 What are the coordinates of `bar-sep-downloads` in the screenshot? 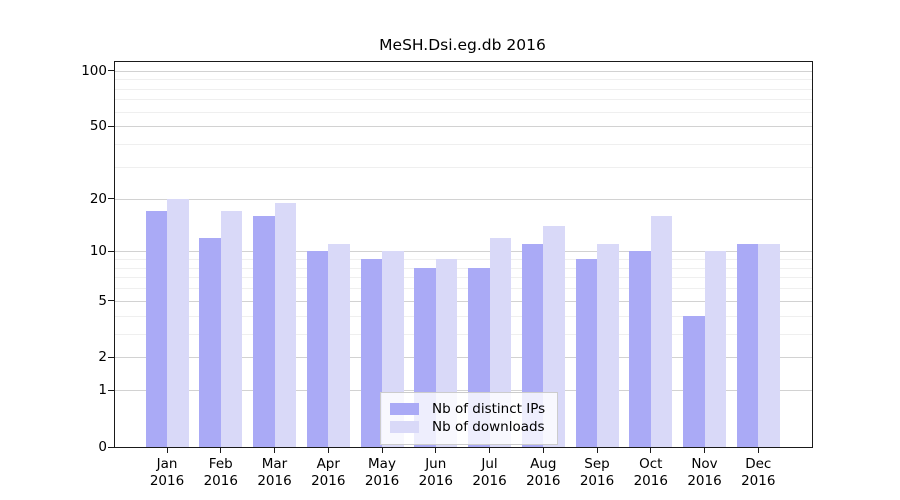 It's located at (608, 345).